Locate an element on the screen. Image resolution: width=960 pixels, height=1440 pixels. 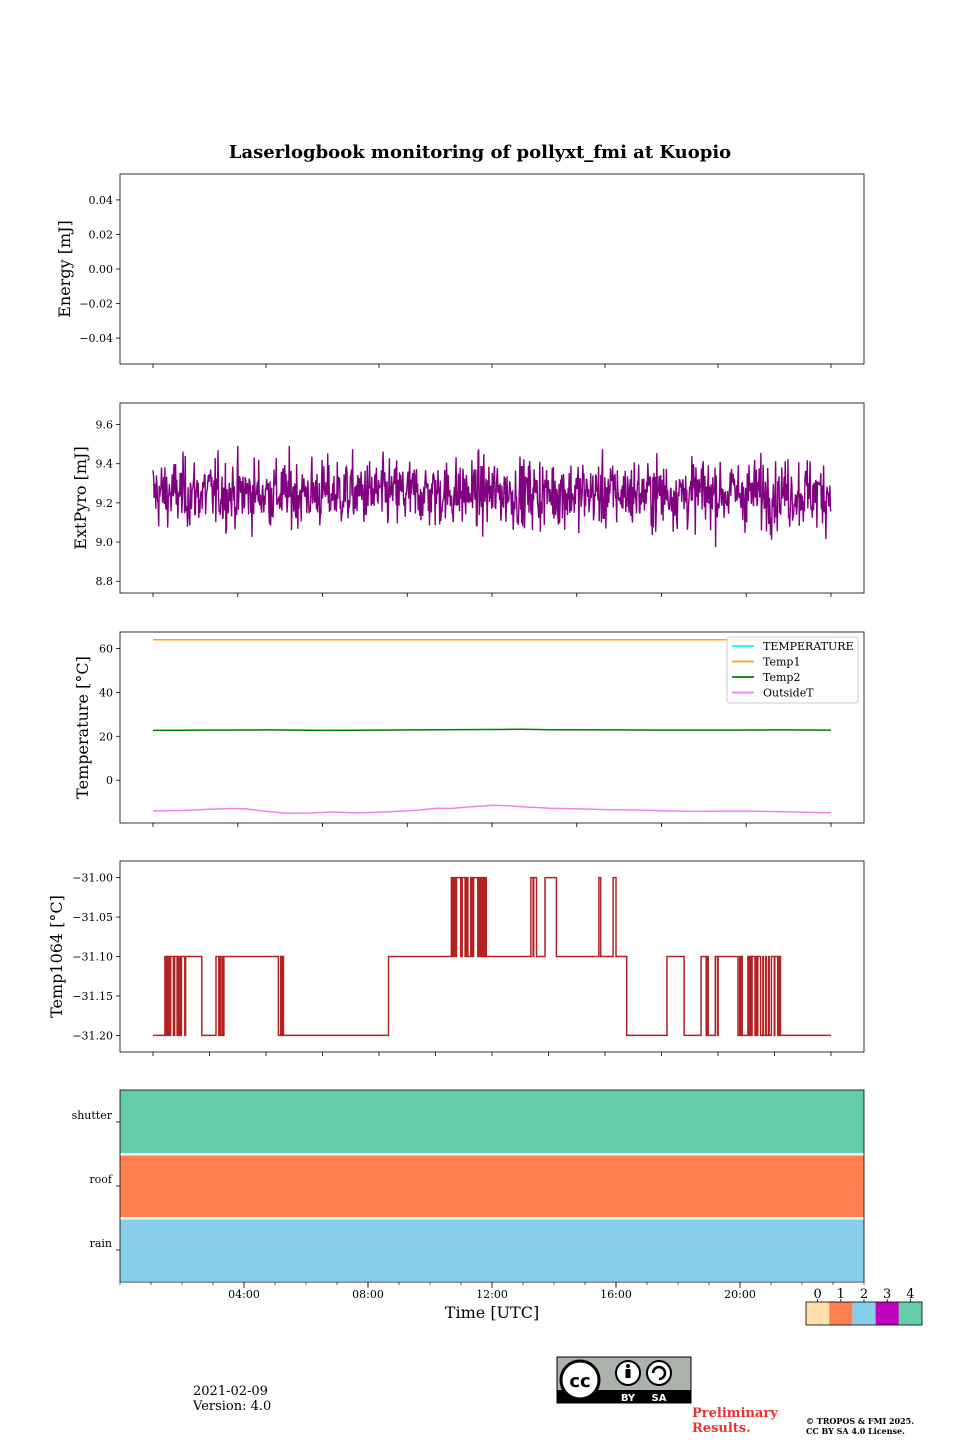
badge-sa: SA is located at coordinates (659, 1398).